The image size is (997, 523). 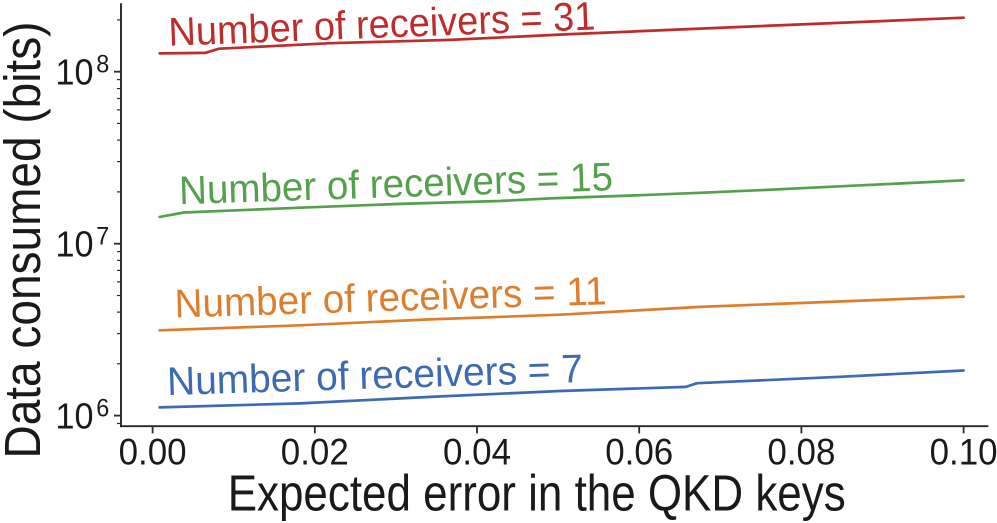 What do you see at coordinates (102, 64) in the screenshot?
I see `svg-text: 8` at bounding box center [102, 64].